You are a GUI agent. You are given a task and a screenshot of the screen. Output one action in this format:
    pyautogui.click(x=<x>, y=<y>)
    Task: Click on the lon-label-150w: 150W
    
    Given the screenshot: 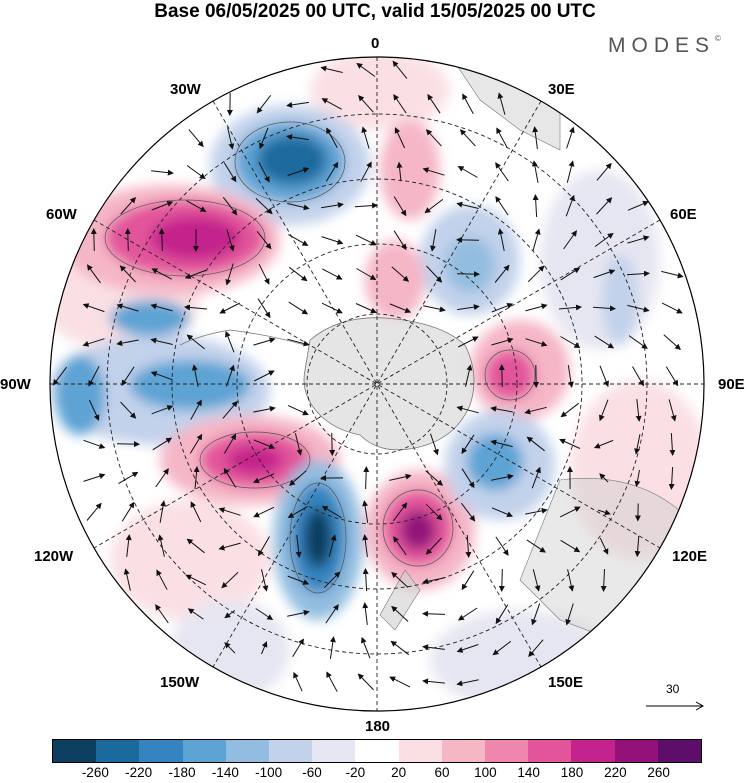 What is the action you would take?
    pyautogui.click(x=180, y=682)
    